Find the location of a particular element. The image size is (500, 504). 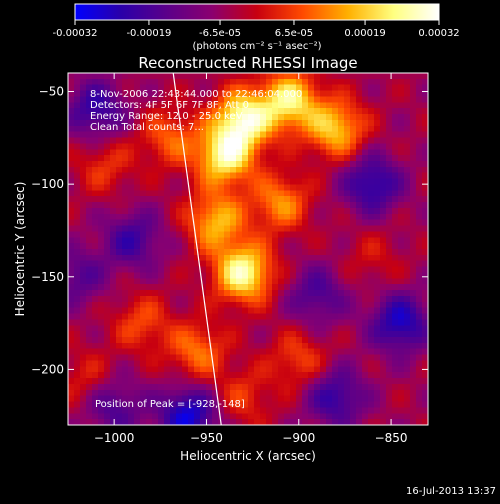

y-axis-label: Heliocentric Y (arcsec) is located at coordinates (20, 249).